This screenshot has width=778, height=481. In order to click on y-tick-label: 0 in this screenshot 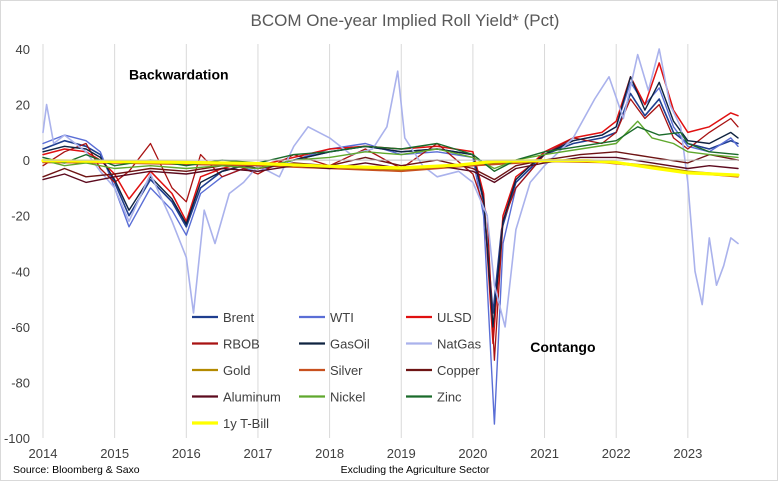, I will do `click(26, 160)`.